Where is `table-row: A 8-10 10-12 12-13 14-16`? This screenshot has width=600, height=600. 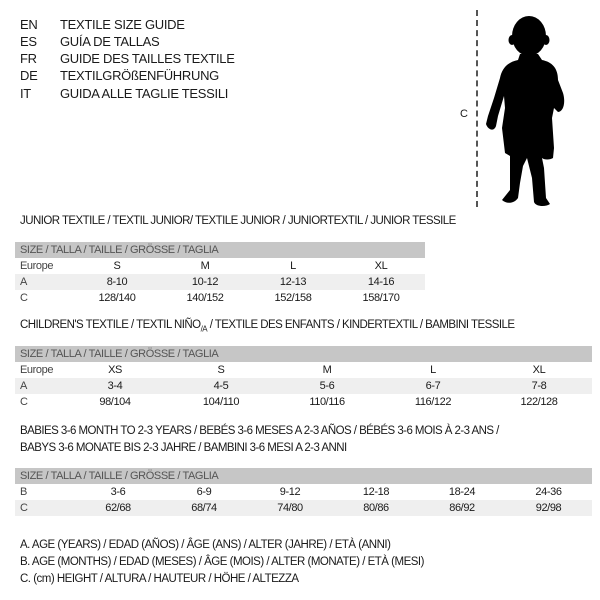
table-row: A 8-10 10-12 12-13 14-16 is located at coordinates (220, 282).